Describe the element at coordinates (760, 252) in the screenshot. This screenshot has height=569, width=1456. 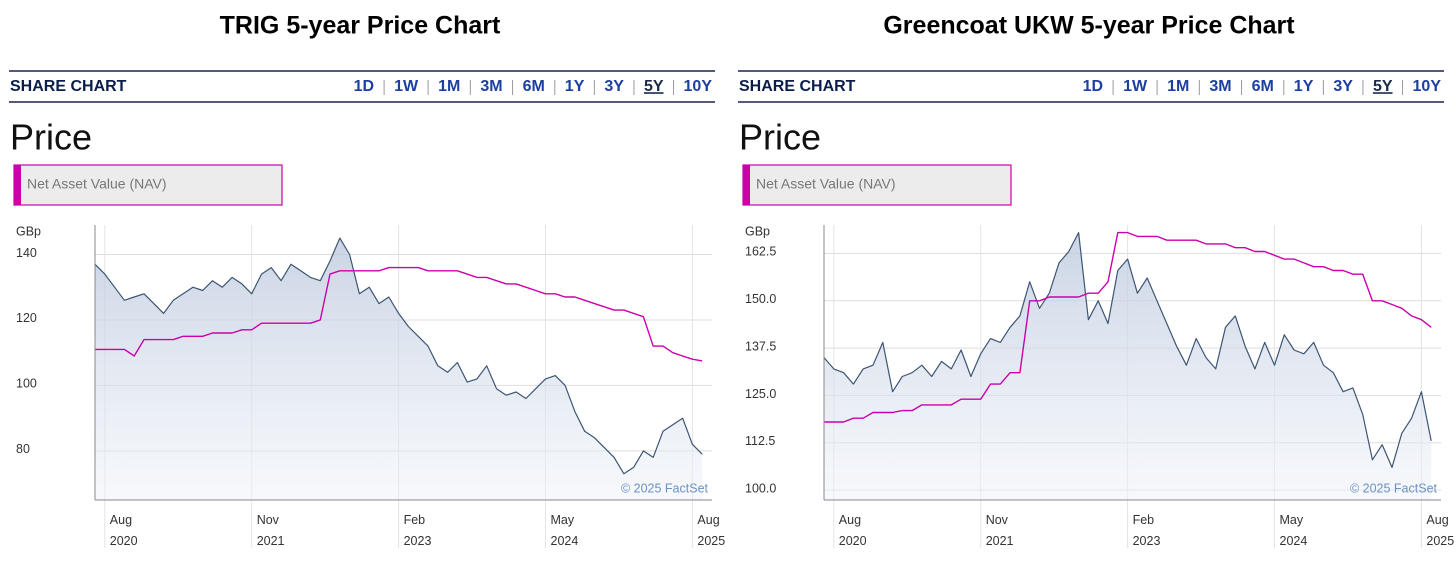
I see `y-tick-label: 162.5` at that location.